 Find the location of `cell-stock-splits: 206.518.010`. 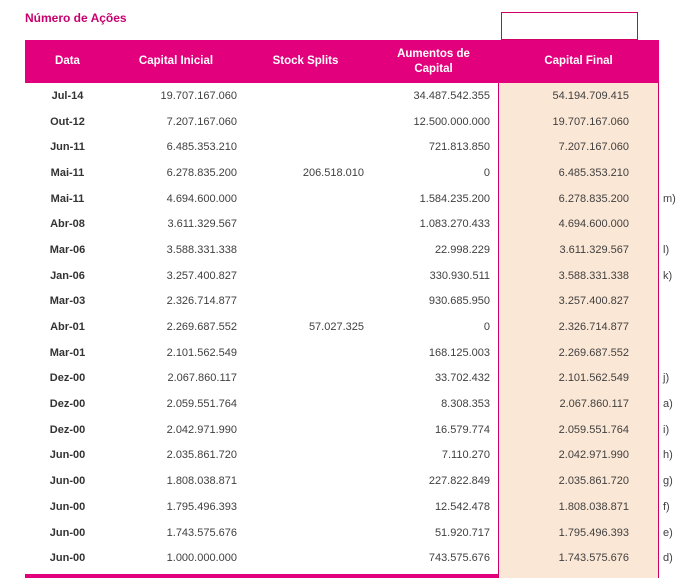

cell-stock-splits: 206.518.010 is located at coordinates (333, 172).